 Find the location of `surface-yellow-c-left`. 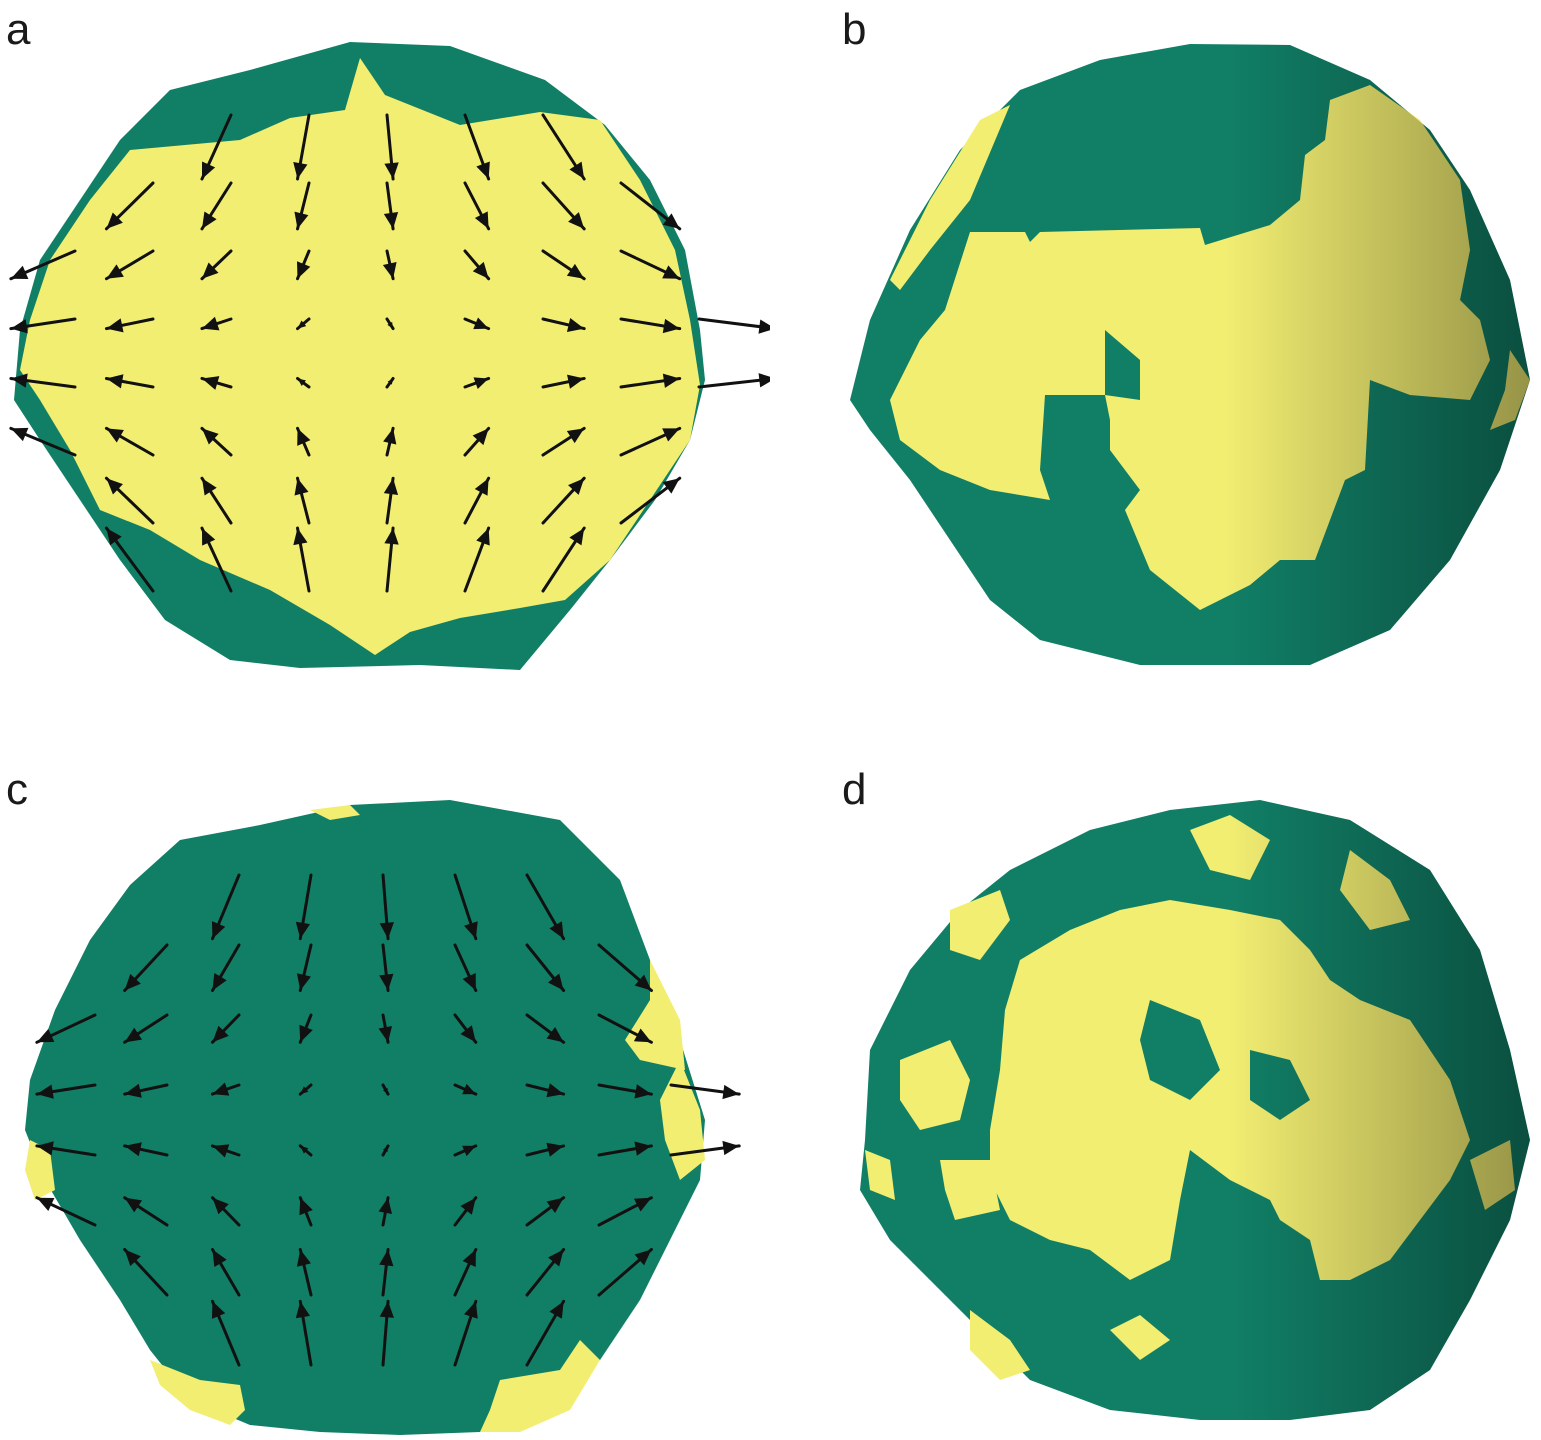

surface-yellow-c-left is located at coordinates (40, 1170).